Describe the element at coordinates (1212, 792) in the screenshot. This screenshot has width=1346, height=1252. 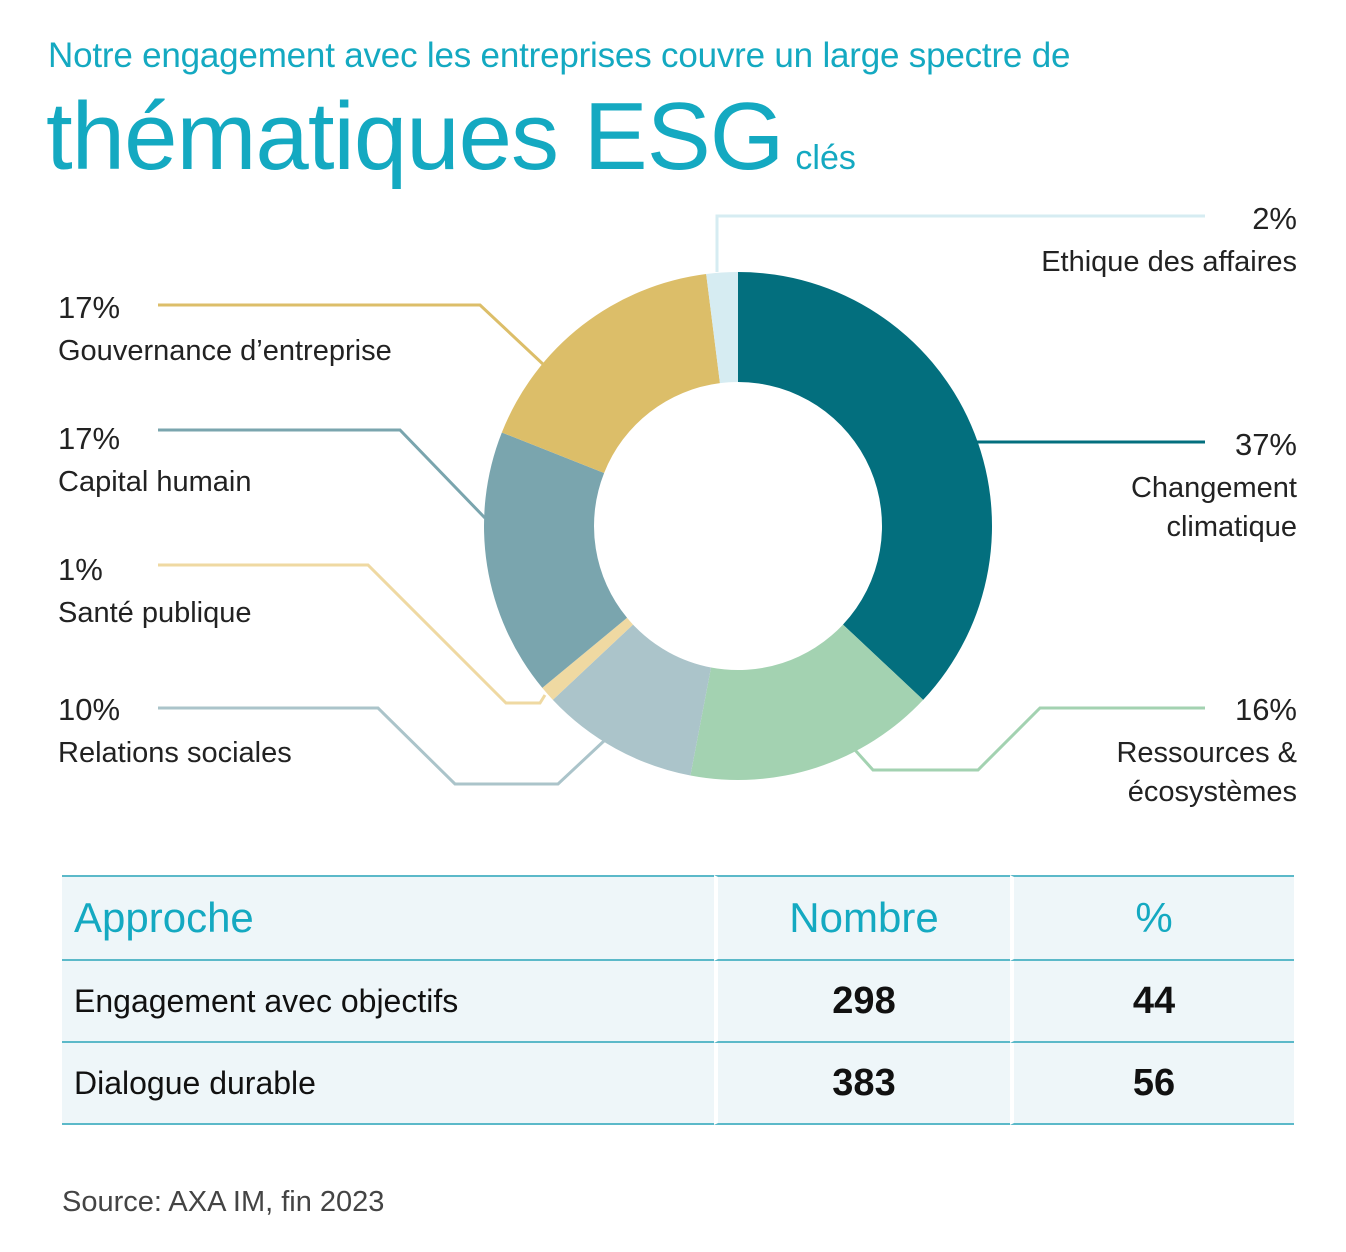
I see `slice-category-label: écosystèmes` at that location.